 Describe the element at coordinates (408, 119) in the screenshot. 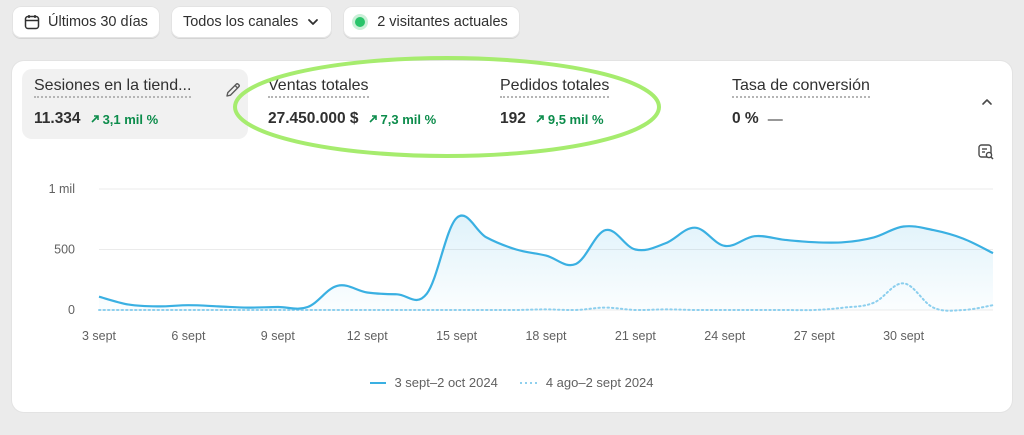

I see `metric-change-value: 7,3 mil %` at that location.